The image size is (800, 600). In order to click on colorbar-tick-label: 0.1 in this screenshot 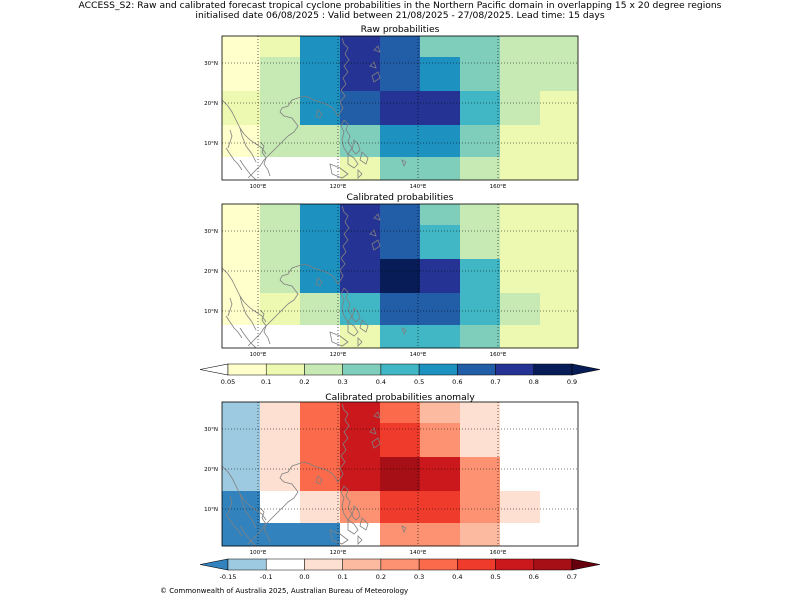, I will do `click(342, 577)`.